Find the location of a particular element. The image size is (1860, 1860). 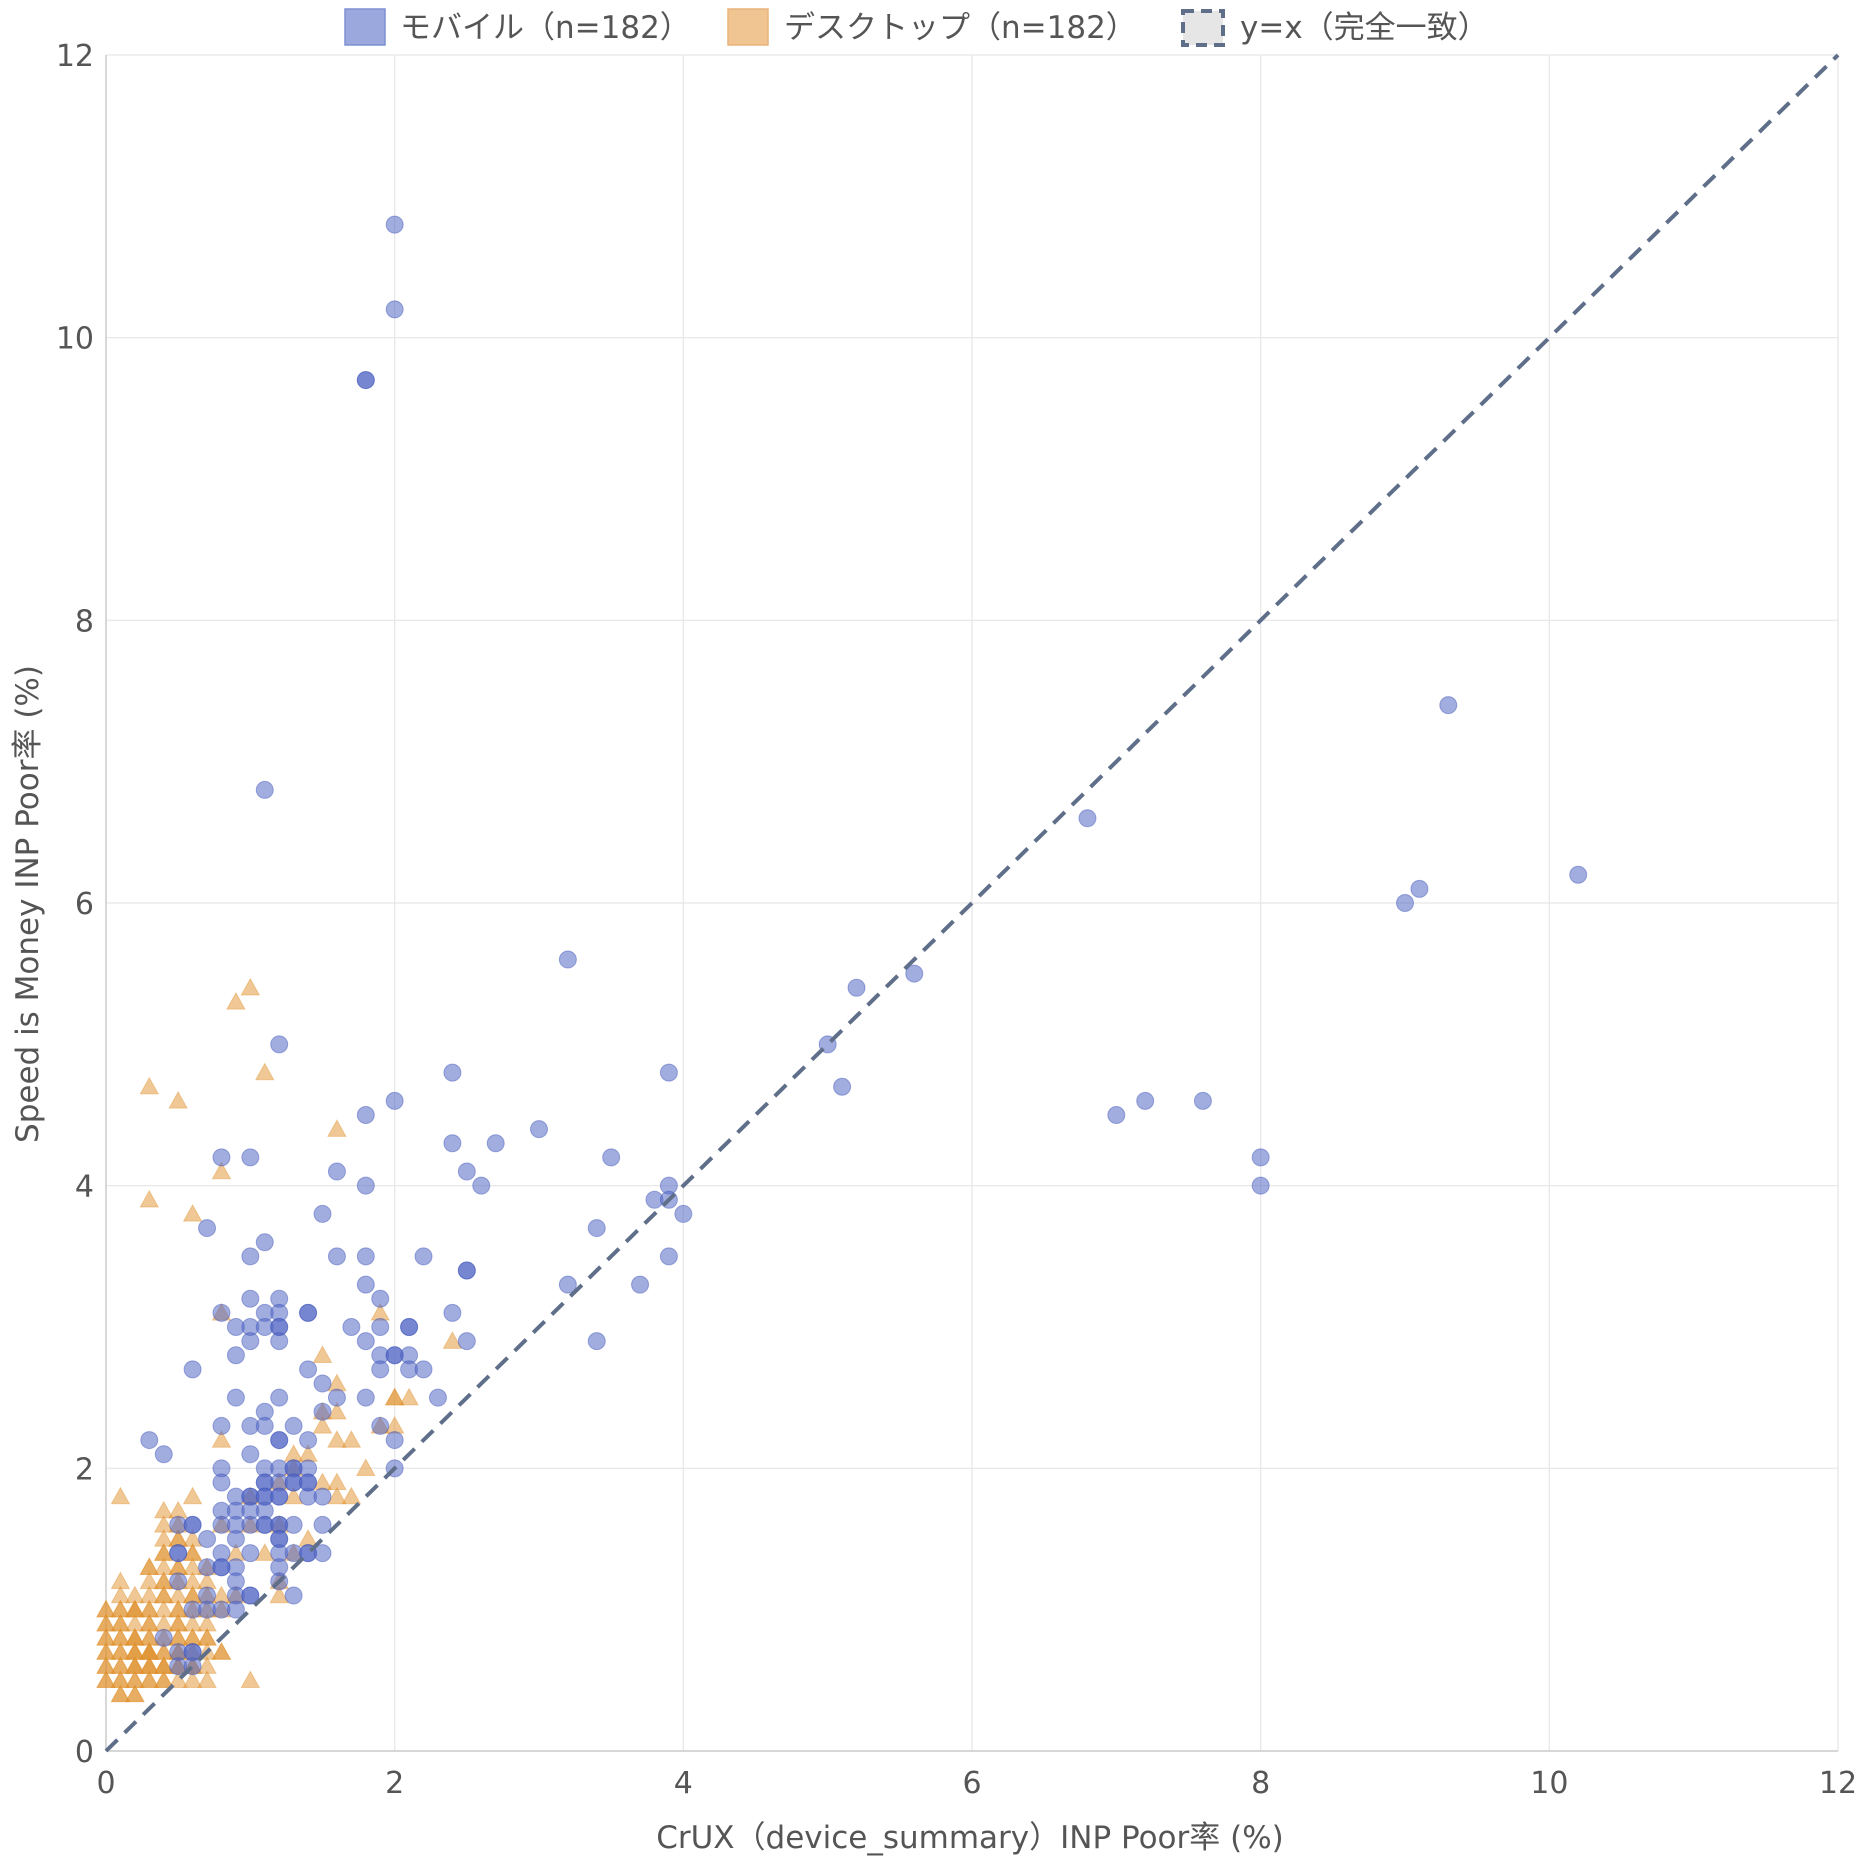

x-tick-label: 8 is located at coordinates (1260, 1783).